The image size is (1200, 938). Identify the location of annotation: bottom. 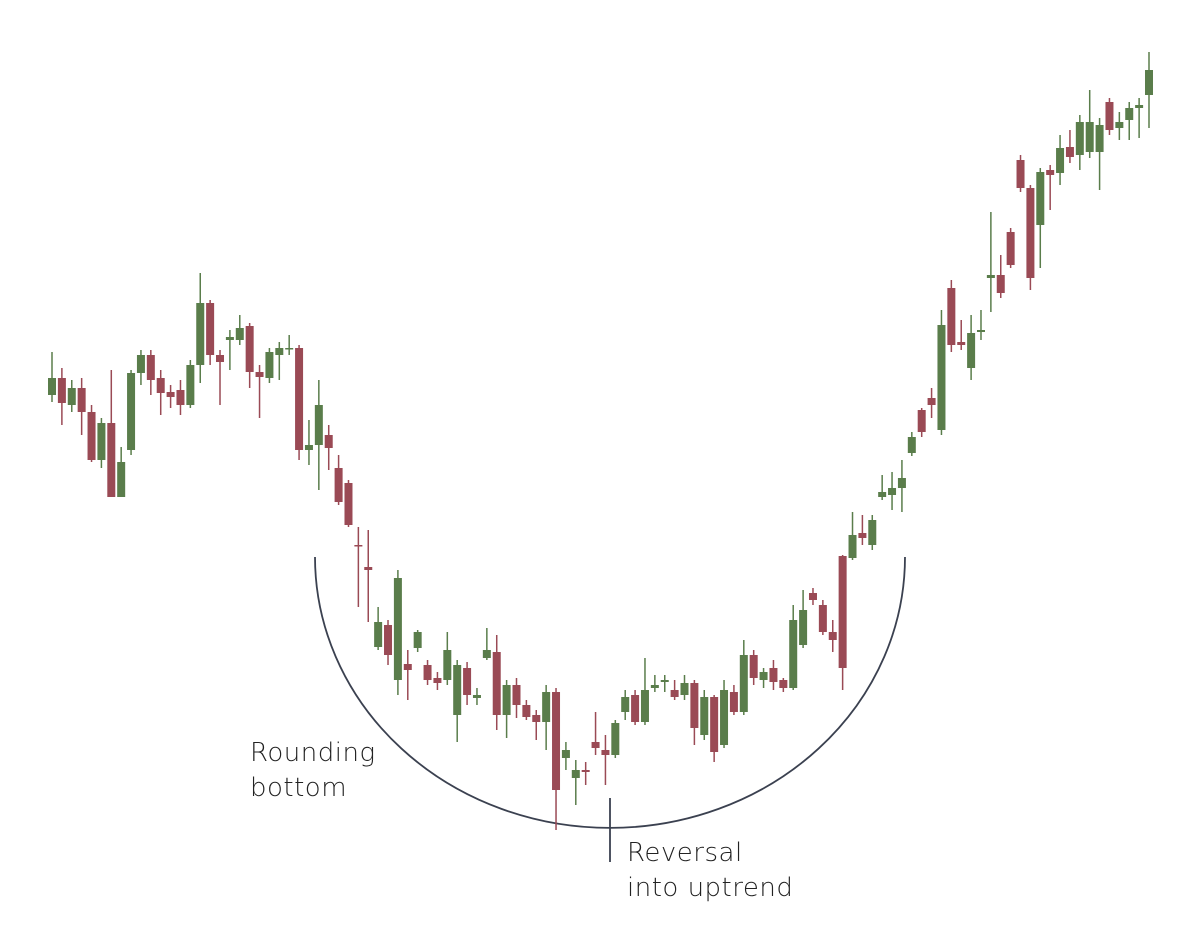
(298, 788).